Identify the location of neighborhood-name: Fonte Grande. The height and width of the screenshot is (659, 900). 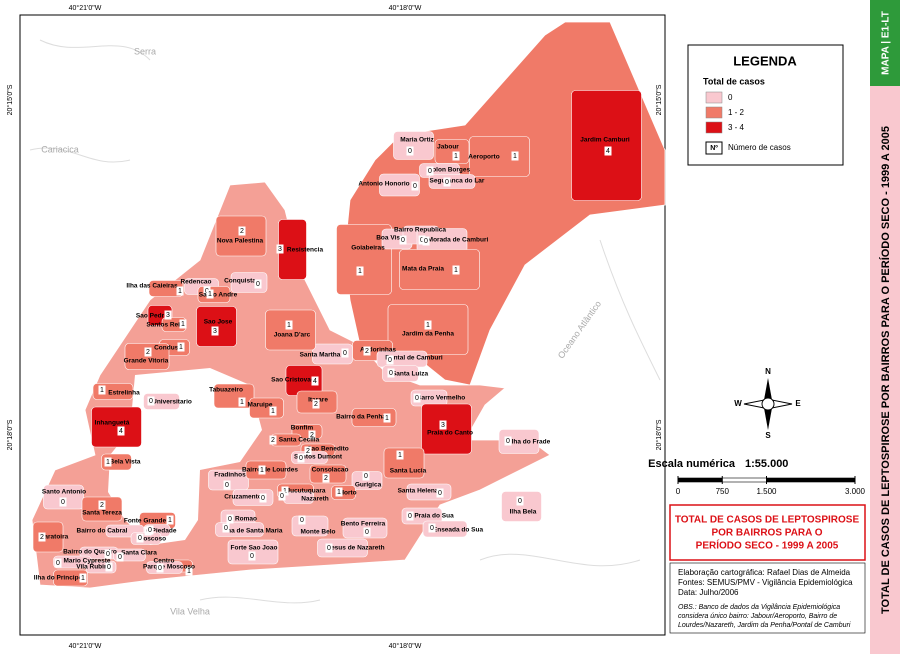
(145, 521).